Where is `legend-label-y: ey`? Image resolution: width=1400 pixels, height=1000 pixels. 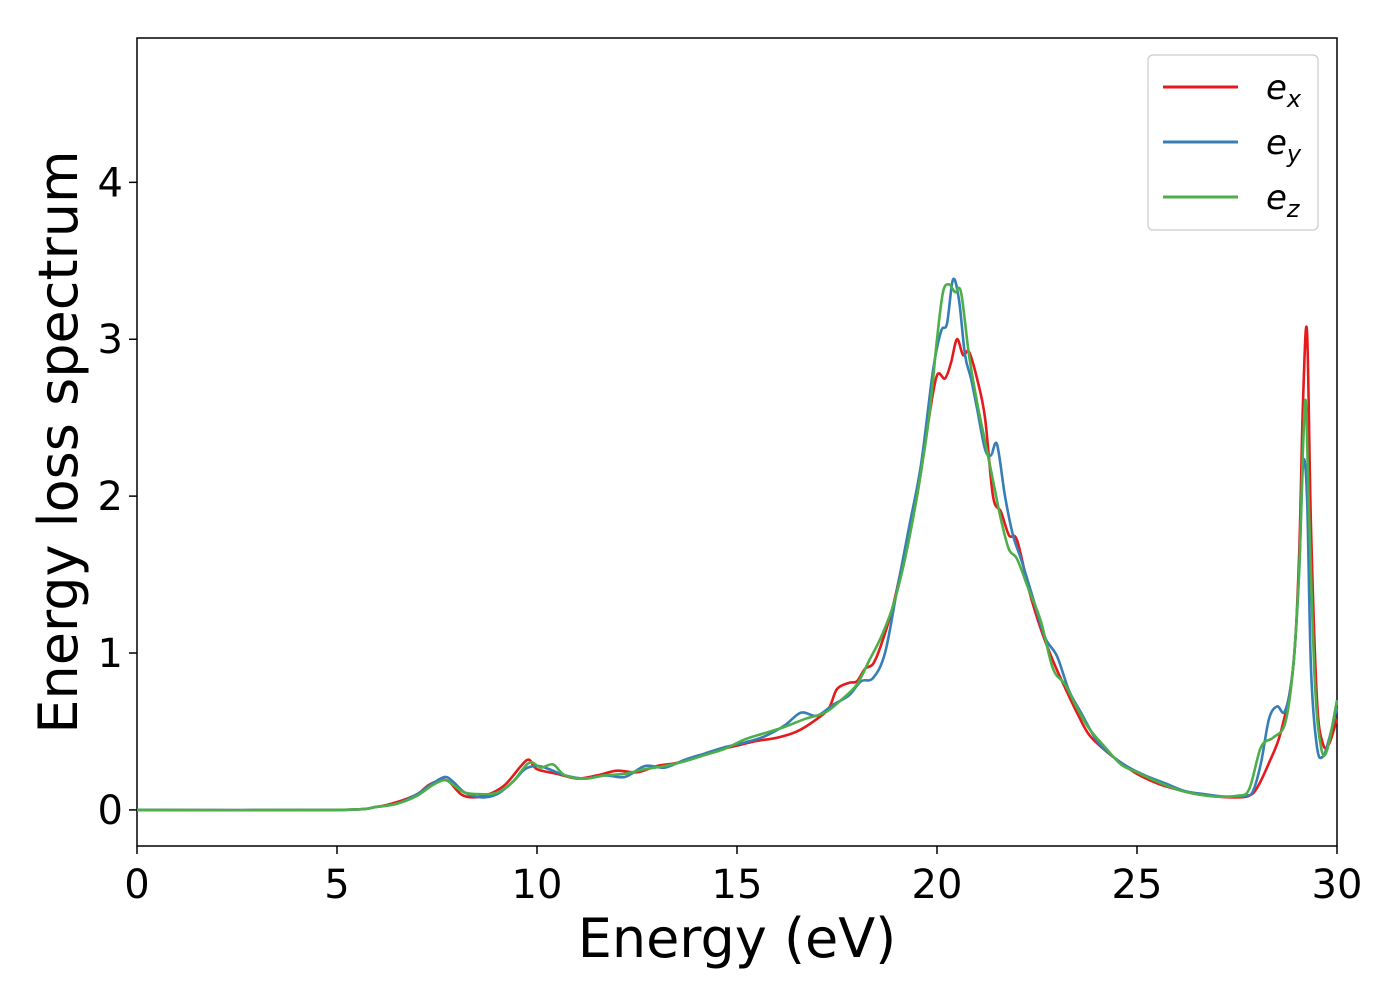
legend-label-y: ey is located at coordinates (1284, 145).